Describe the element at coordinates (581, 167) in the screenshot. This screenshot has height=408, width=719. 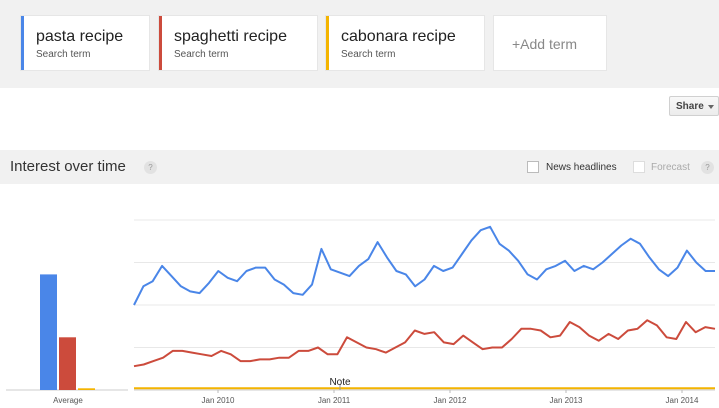
I see `news-headlines-label: News headlines` at that location.